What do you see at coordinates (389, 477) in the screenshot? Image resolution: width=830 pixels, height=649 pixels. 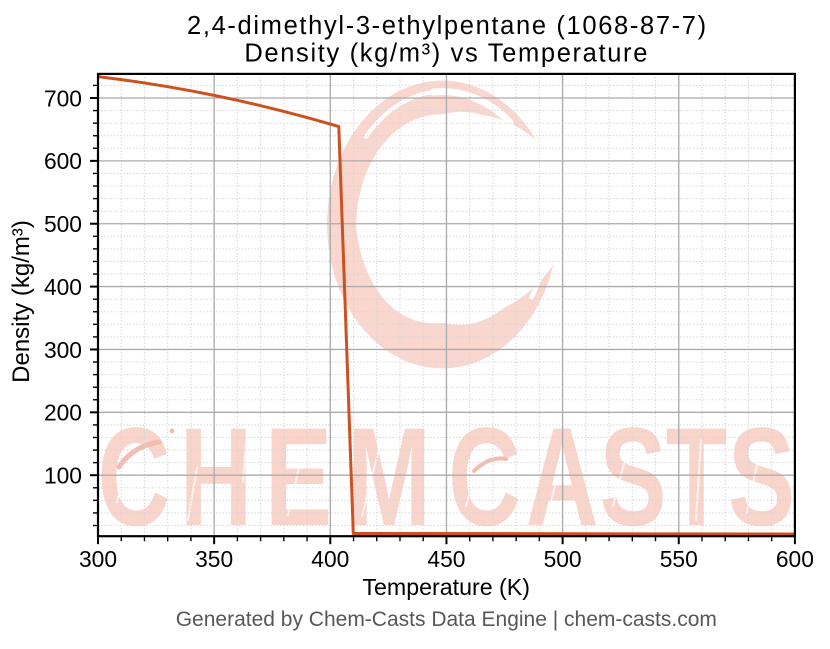 I see `svg-text: M` at bounding box center [389, 477].